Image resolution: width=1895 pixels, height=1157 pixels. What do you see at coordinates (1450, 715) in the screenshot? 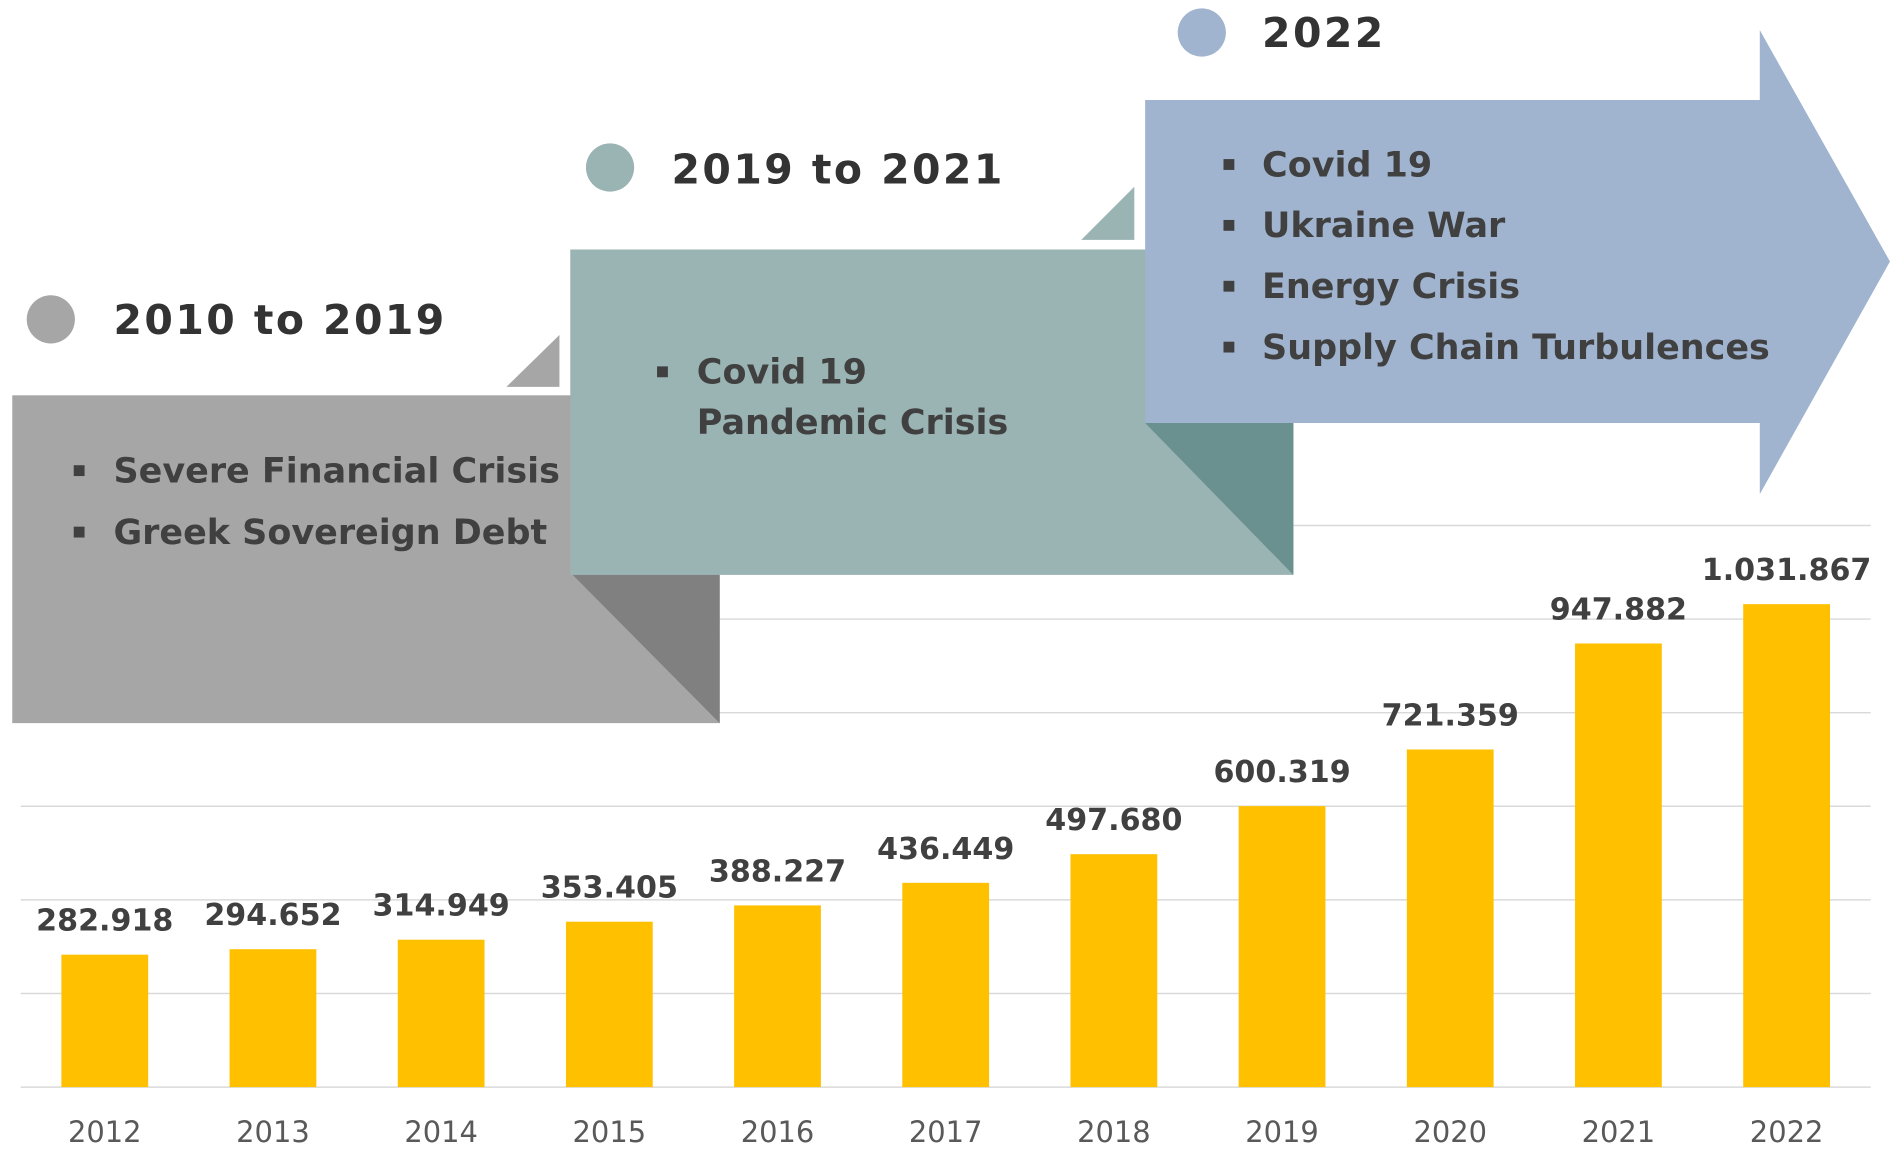
I see `data-label: 721.359` at bounding box center [1450, 715].